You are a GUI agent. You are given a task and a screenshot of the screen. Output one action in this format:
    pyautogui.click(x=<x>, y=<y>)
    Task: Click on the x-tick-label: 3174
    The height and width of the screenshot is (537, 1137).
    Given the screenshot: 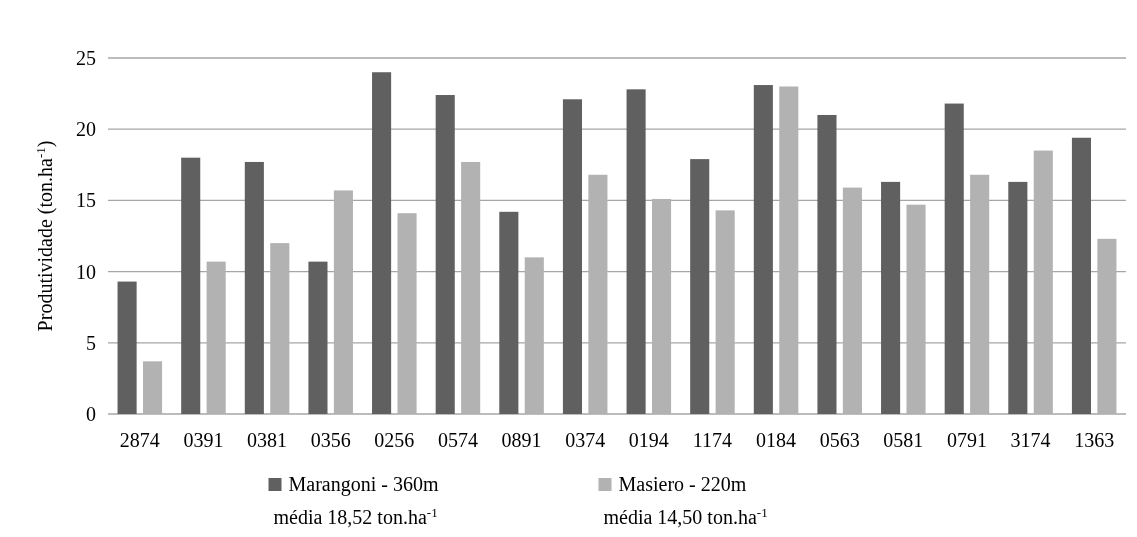 What is the action you would take?
    pyautogui.click(x=1030, y=440)
    